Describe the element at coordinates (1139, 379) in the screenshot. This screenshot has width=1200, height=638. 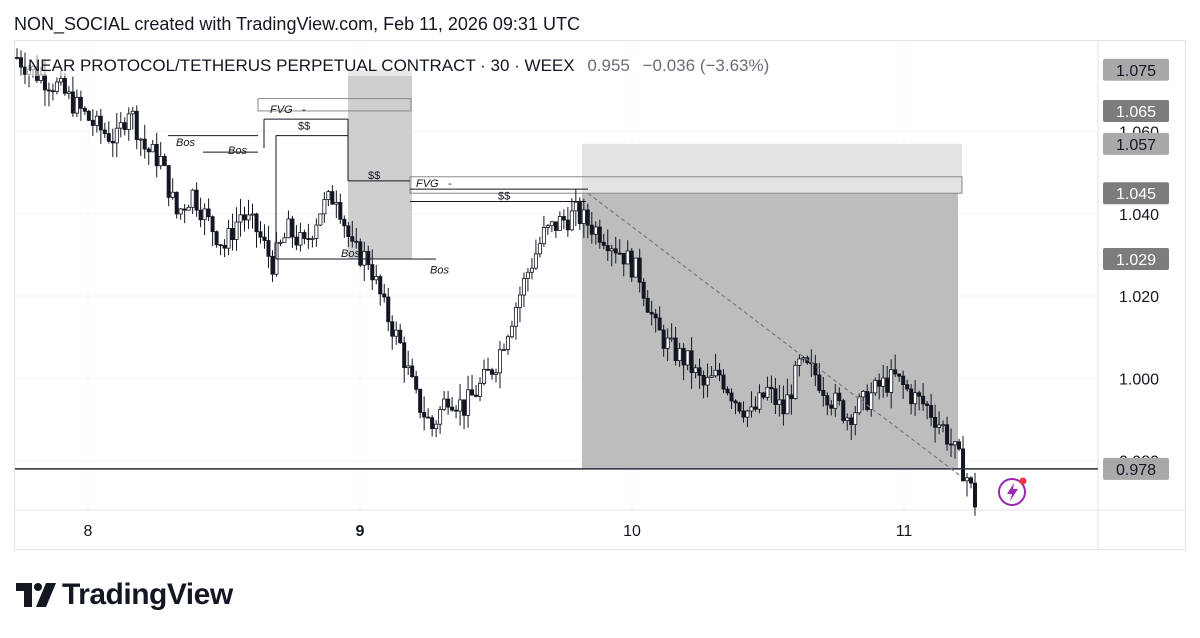
I see `y-tick-label: 1.000` at that location.